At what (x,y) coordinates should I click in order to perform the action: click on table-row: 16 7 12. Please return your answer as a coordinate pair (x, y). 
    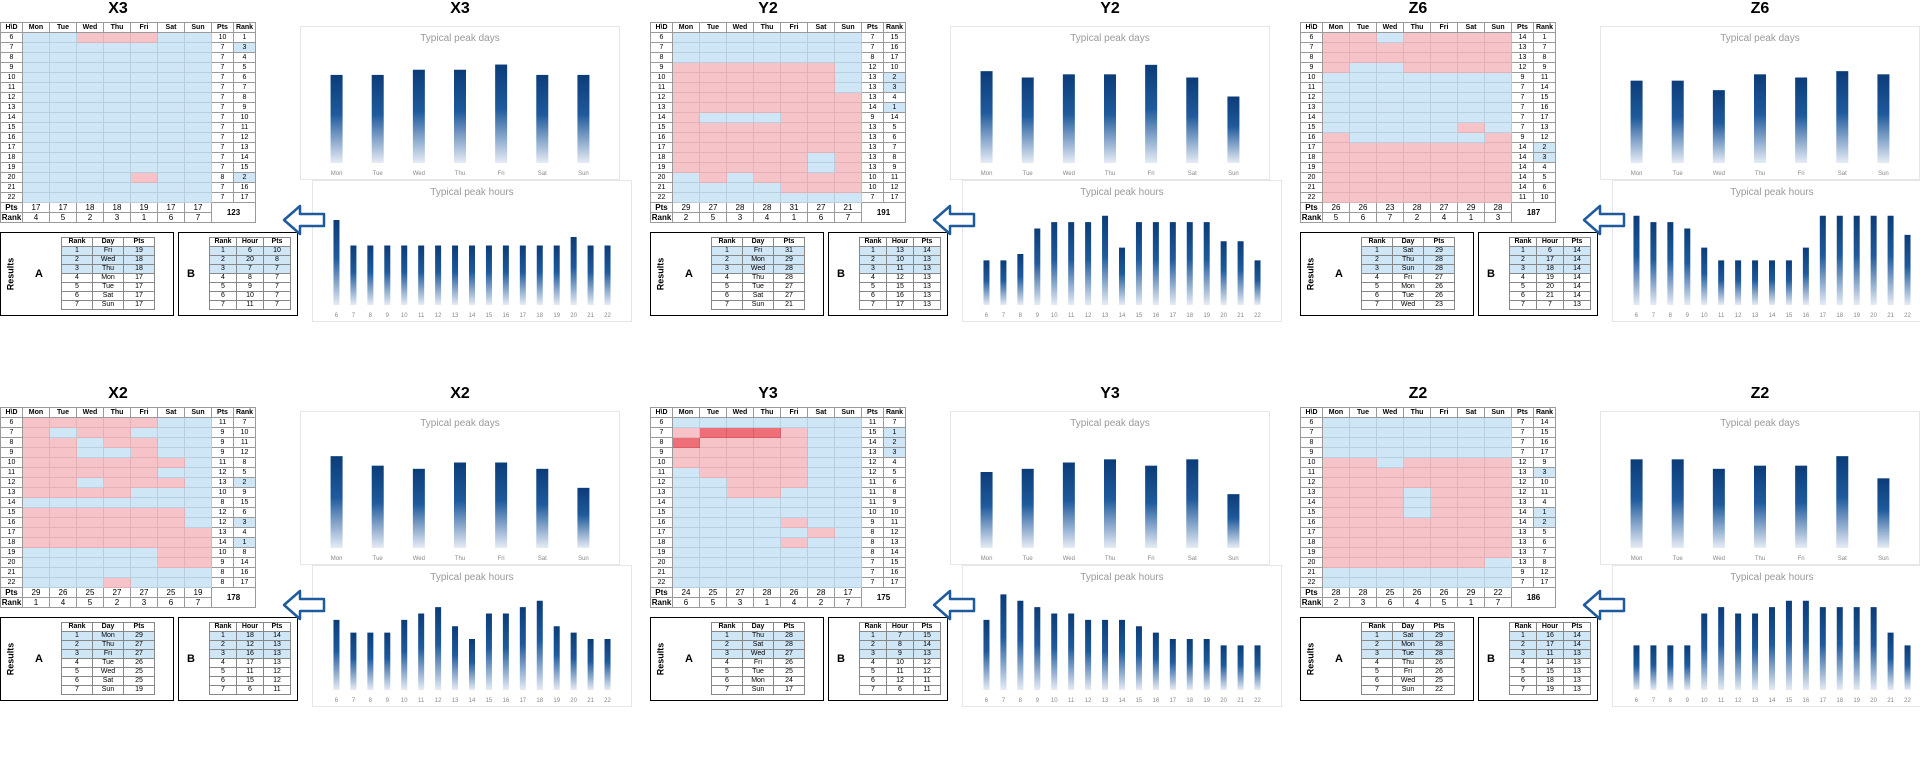
    Looking at the image, I should click on (128, 137).